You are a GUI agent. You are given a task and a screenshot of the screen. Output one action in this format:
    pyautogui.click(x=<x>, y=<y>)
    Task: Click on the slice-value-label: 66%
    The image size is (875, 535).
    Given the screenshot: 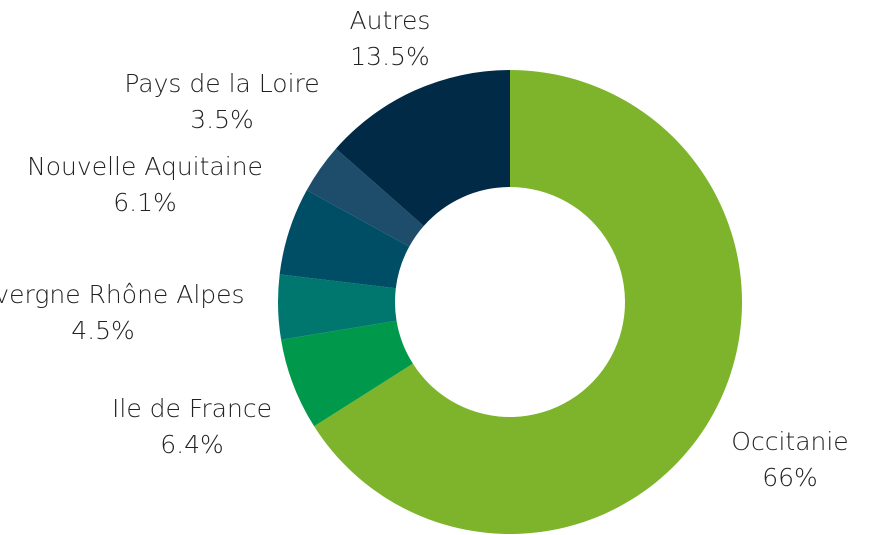 What is the action you would take?
    pyautogui.click(x=790, y=477)
    